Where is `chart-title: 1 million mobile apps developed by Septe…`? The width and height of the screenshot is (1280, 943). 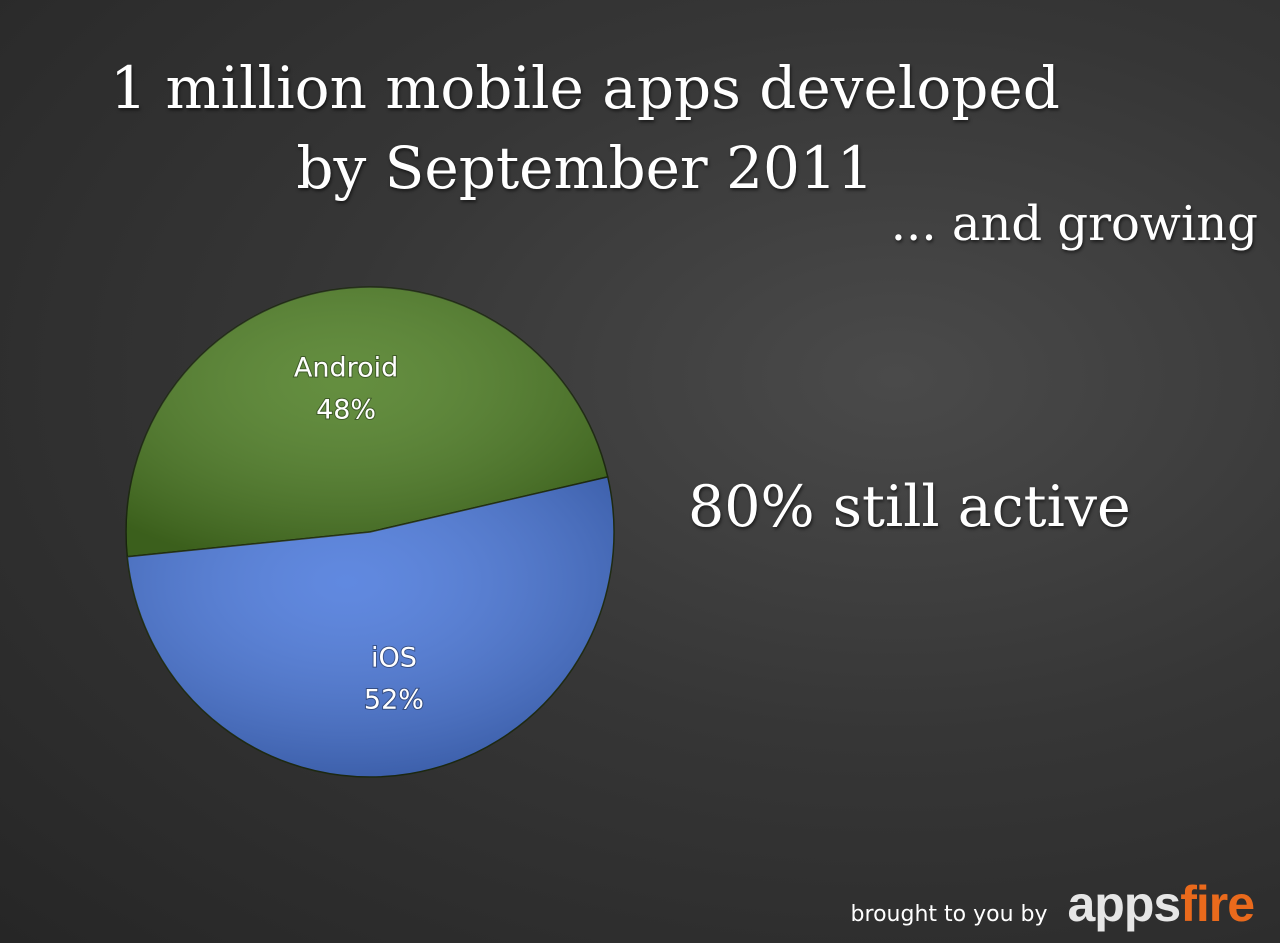 chart-title: 1 million mobile apps developed by Septe… is located at coordinates (585, 128).